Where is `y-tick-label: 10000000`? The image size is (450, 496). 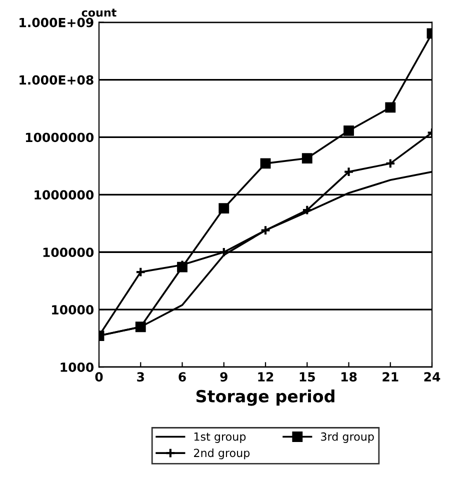
y-tick-label: 10000000 is located at coordinates (60, 137).